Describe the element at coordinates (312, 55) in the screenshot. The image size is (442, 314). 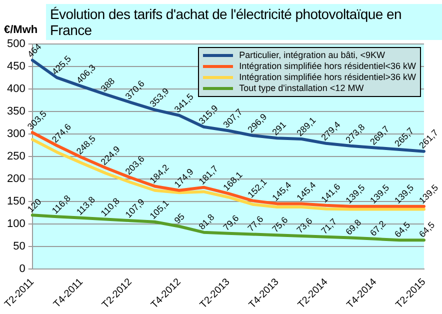
I see `legend-label: Particulier, intégration au bâti, <9KW` at that location.